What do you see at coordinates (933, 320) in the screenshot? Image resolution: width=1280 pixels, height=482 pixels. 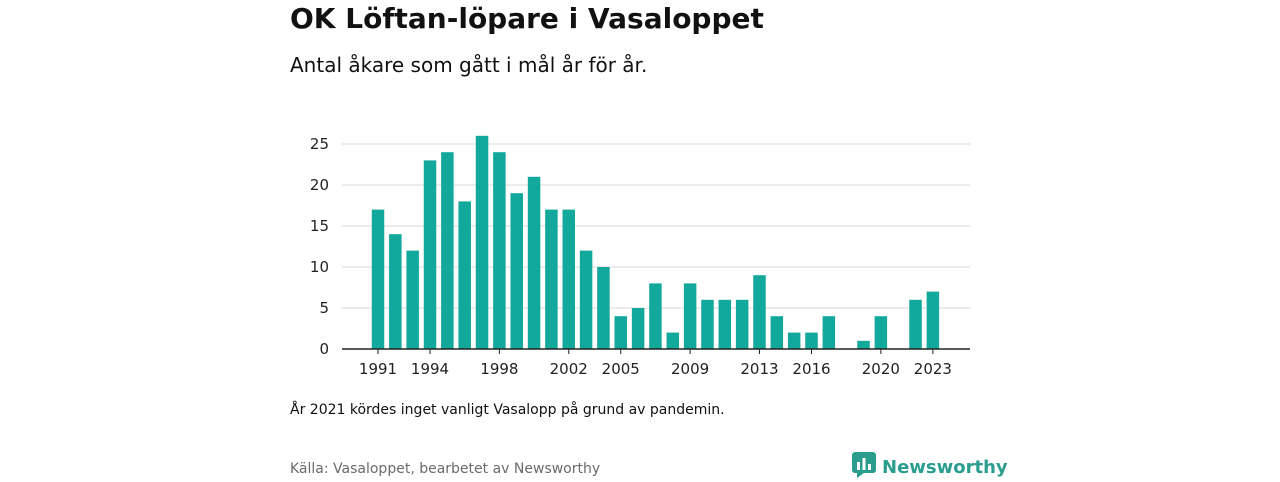 I see `bar-2023` at bounding box center [933, 320].